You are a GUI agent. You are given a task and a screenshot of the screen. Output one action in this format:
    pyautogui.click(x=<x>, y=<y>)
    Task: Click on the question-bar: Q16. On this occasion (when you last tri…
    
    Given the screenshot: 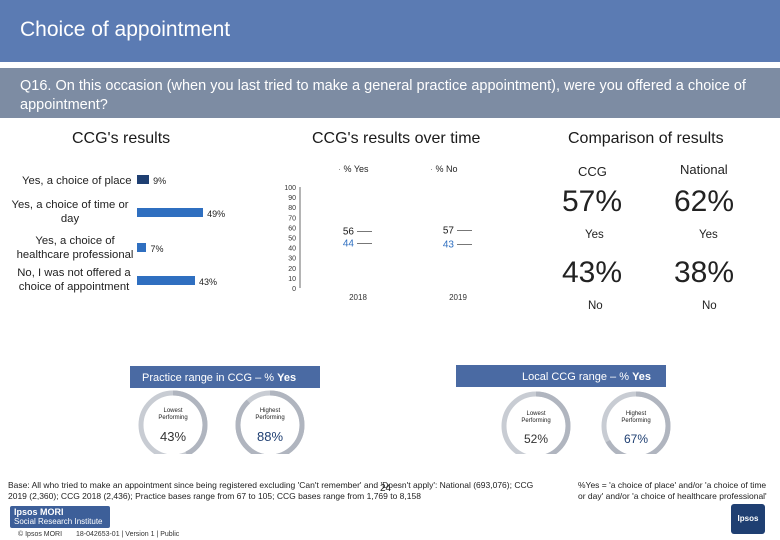 What is the action you would take?
    pyautogui.click(x=390, y=93)
    